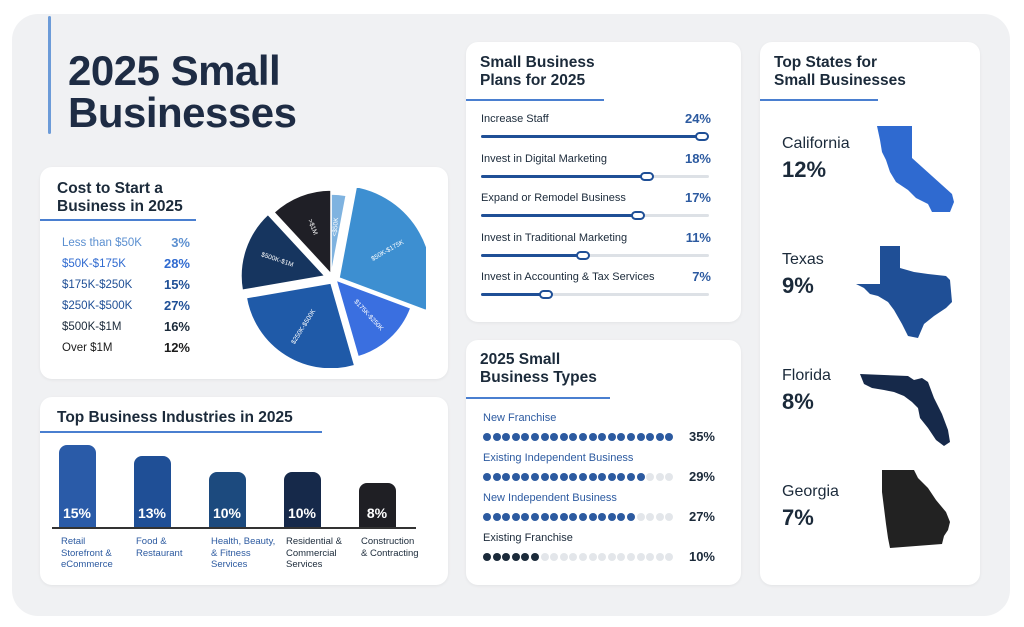 This screenshot has height=627, width=1024. I want to click on legend-row: Over $1M 12%, so click(126, 349).